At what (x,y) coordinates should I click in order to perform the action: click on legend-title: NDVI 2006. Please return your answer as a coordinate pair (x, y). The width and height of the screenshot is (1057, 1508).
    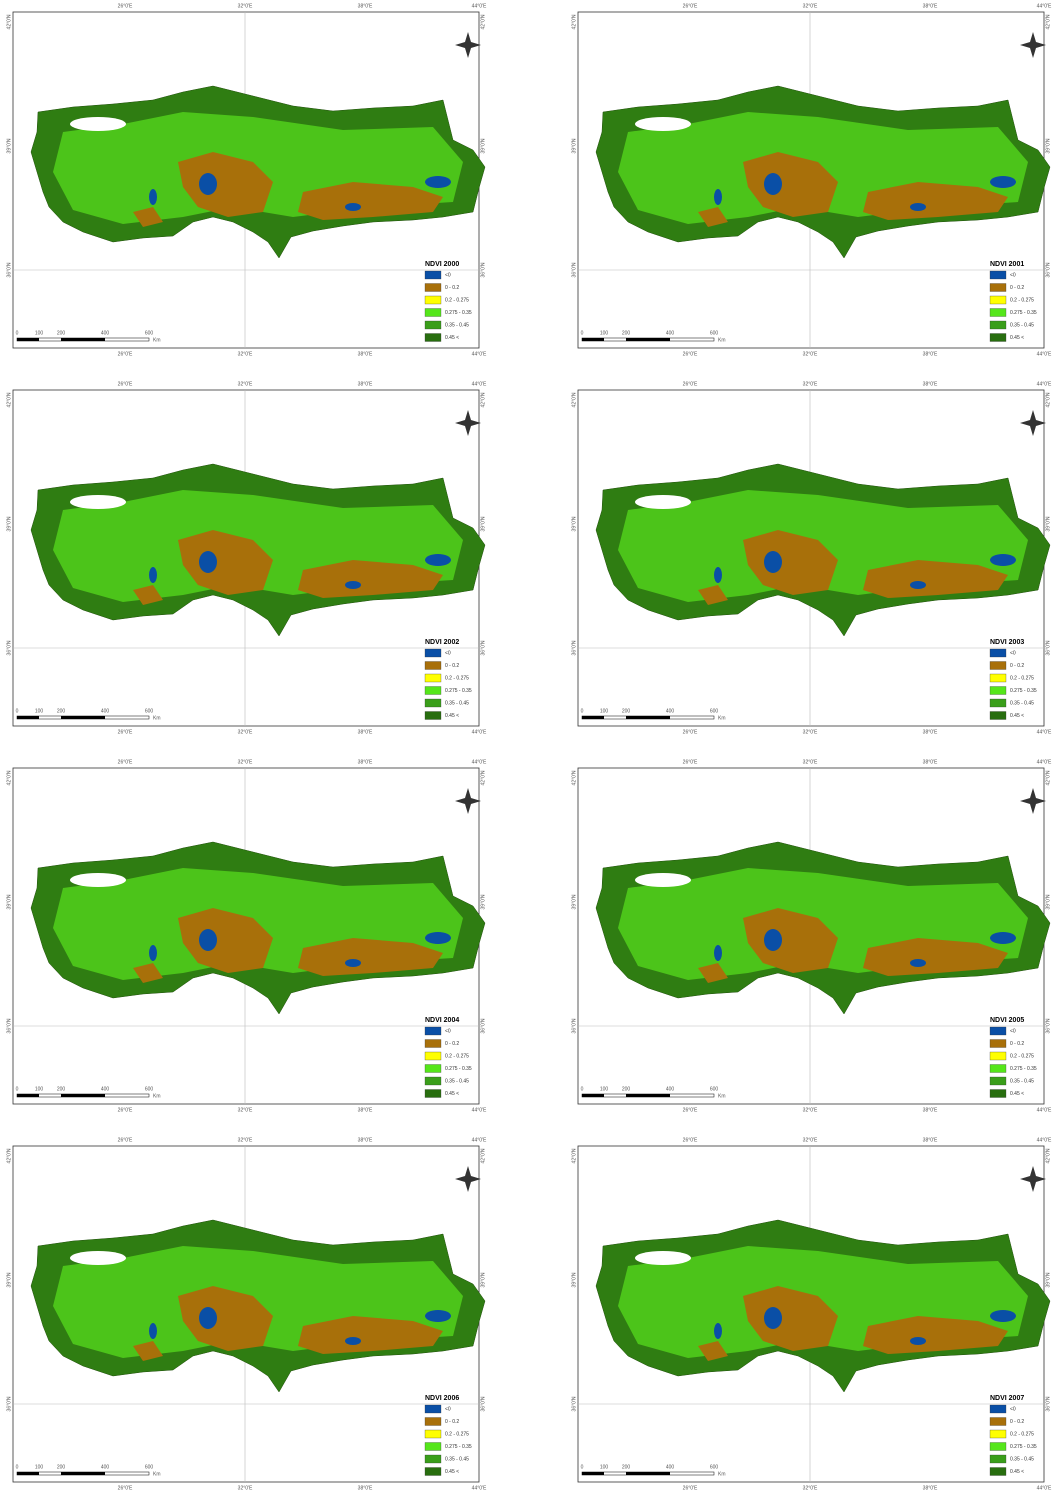
    Looking at the image, I should click on (442, 1398).